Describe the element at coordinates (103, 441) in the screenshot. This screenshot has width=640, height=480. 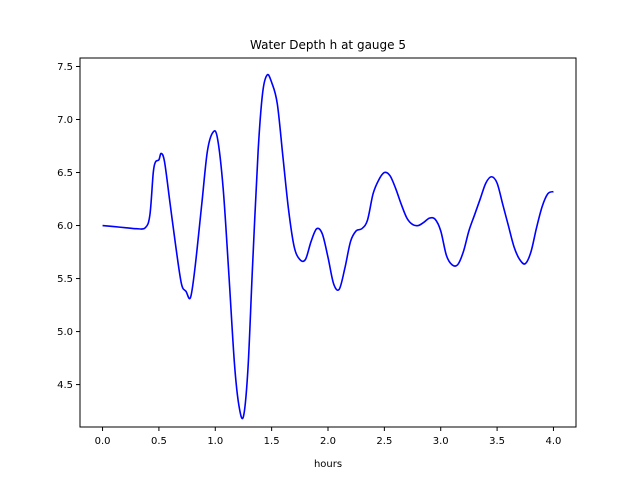
I see `x-tick-label: 0.0` at that location.